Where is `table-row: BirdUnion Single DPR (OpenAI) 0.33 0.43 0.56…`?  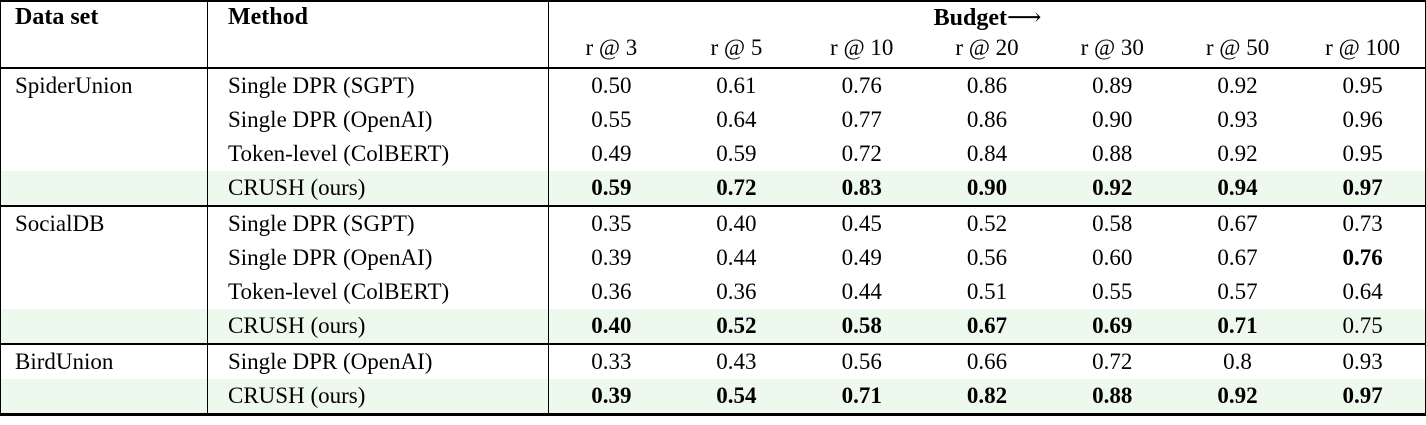 table-row: BirdUnion Single DPR (OpenAI) 0.33 0.43 0.56… is located at coordinates (713, 361).